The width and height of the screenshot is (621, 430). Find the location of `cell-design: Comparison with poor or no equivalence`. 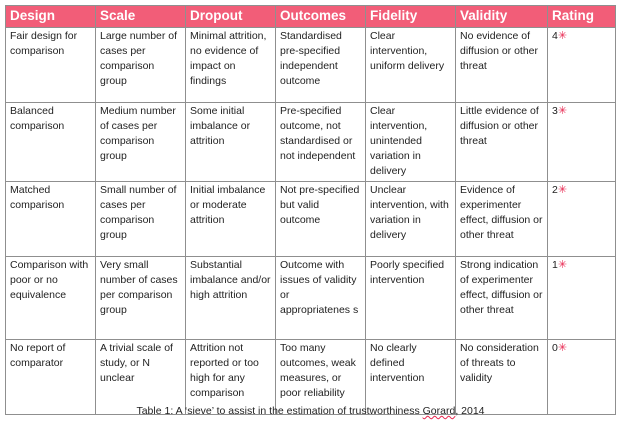

cell-design: Comparison with poor or no equivalence is located at coordinates (50, 298).